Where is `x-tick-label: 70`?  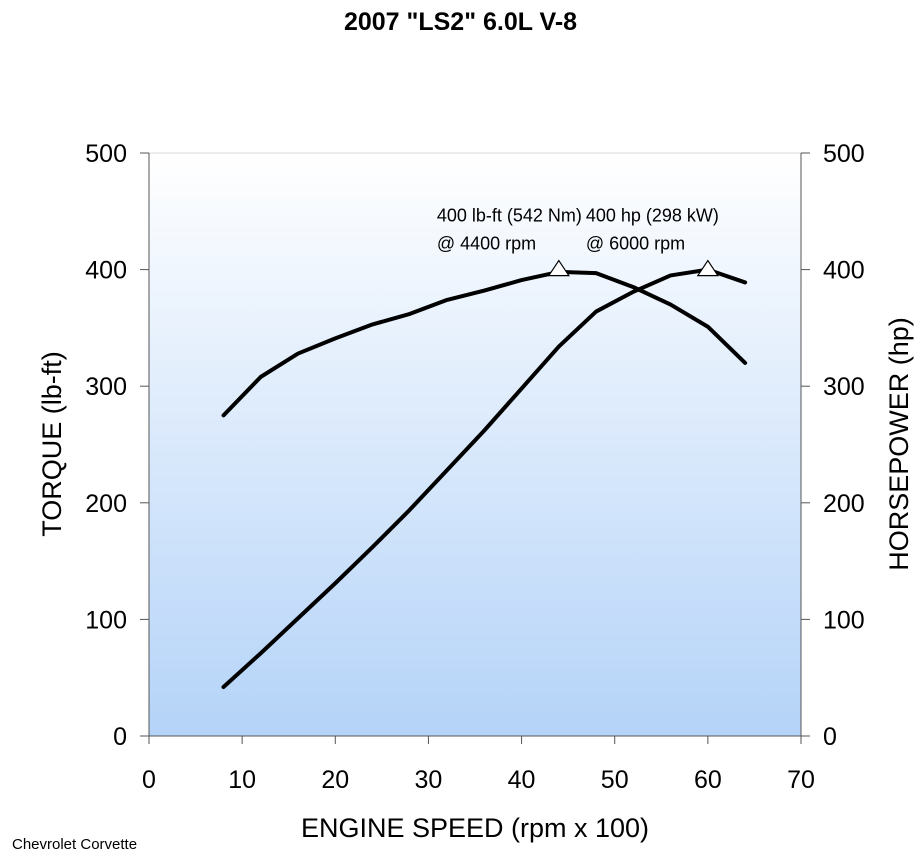
x-tick-label: 70 is located at coordinates (801, 780).